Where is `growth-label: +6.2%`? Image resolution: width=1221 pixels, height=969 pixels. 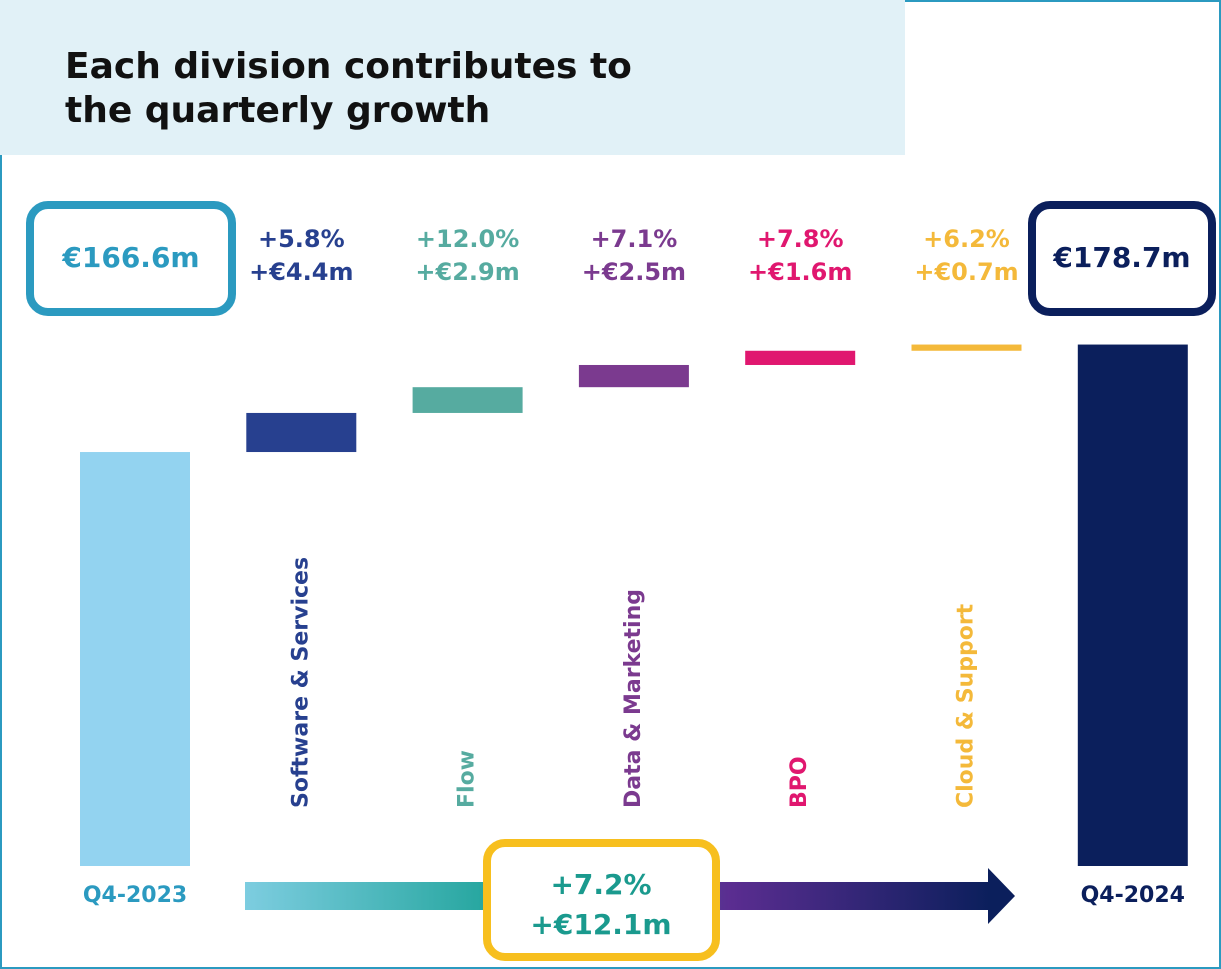
growth-label: +6.2% is located at coordinates (966, 239).